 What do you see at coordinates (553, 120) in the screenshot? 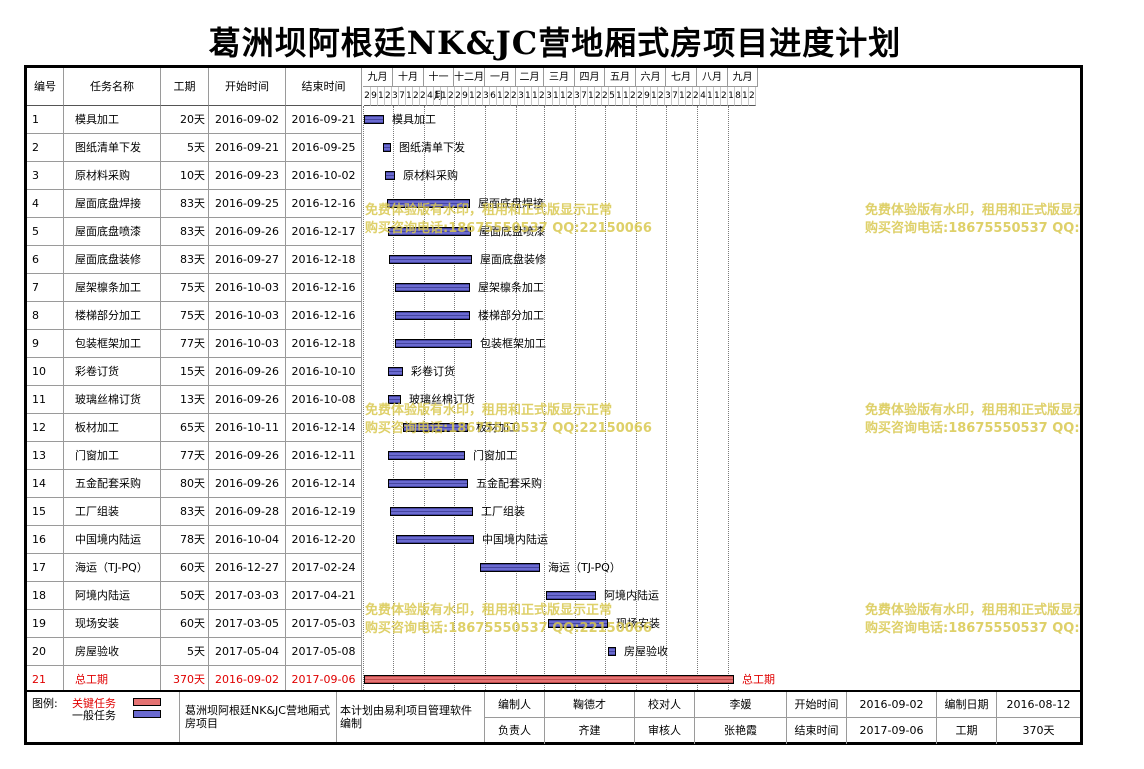
I see `table-row: 1 模具加工 20天 2016-09-02 2016-09-21` at bounding box center [553, 120].